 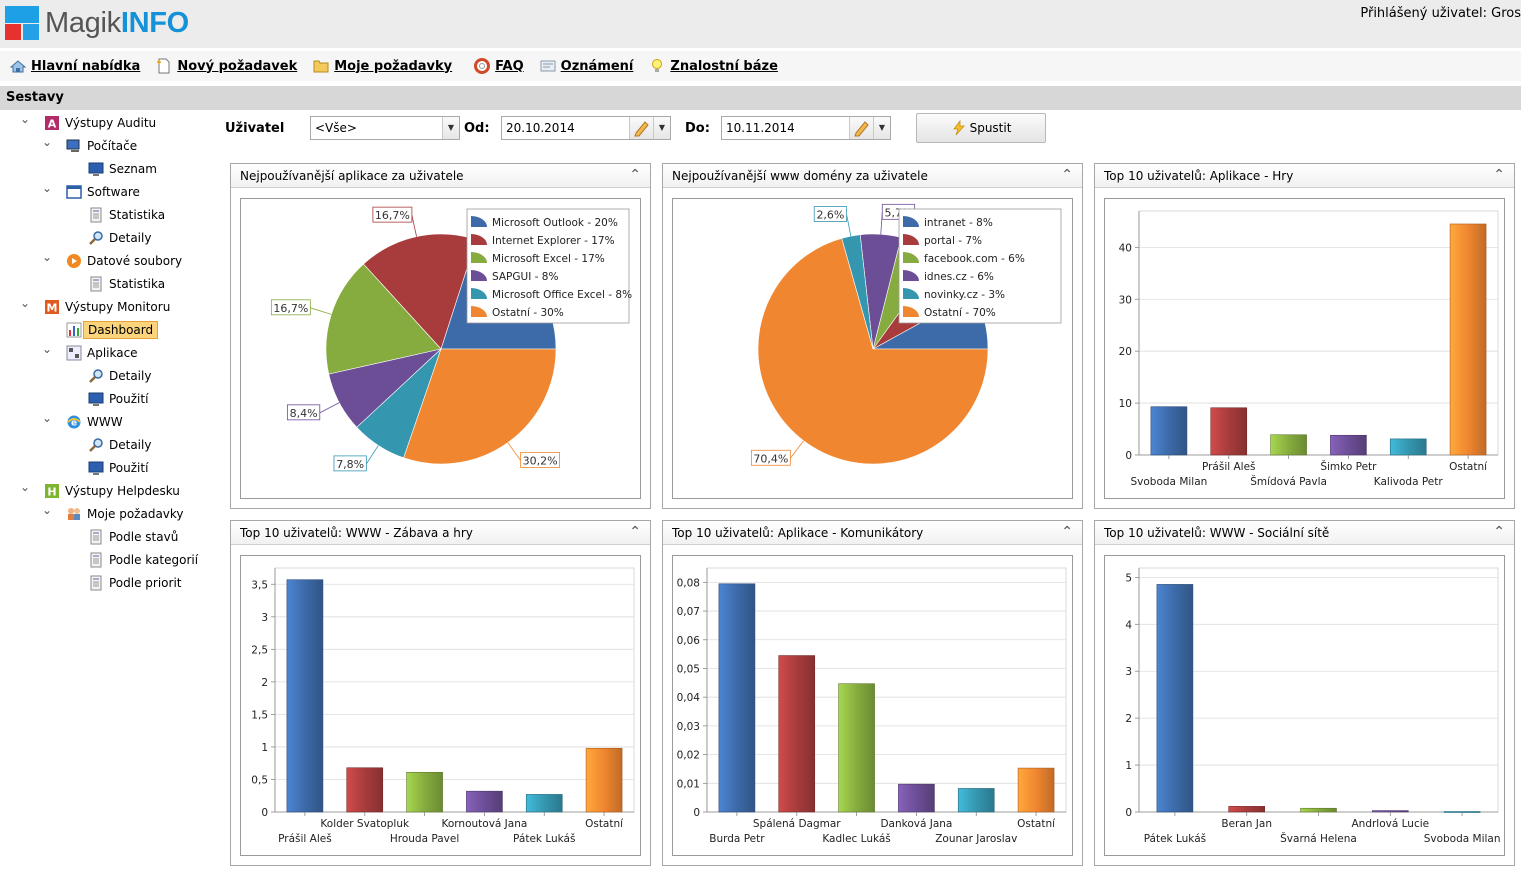 I want to click on user-select-input, so click(x=376, y=128).